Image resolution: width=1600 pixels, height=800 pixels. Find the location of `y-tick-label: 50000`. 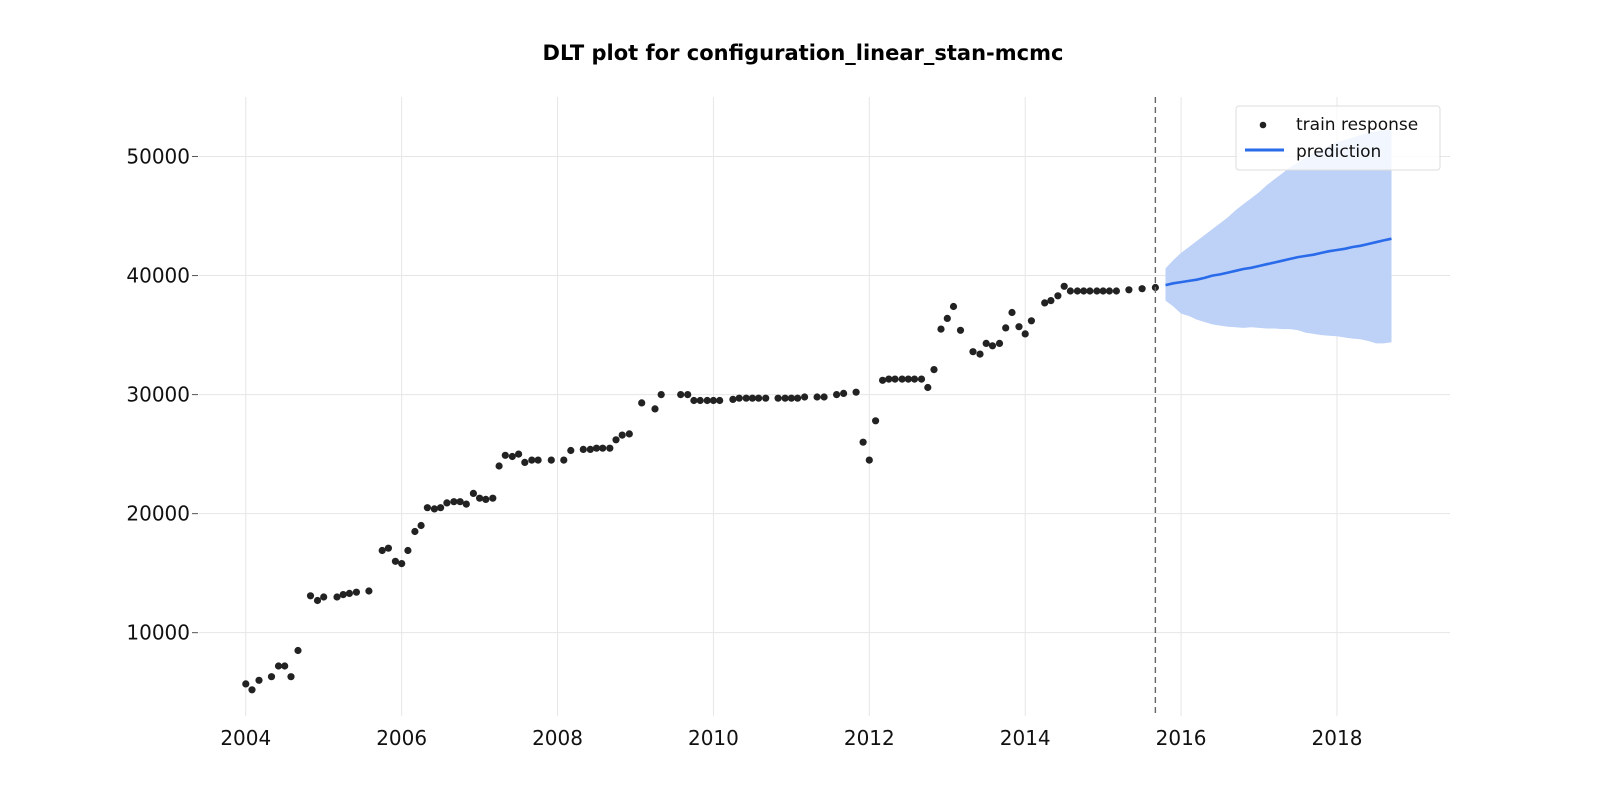

y-tick-label: 50000 is located at coordinates (158, 157).